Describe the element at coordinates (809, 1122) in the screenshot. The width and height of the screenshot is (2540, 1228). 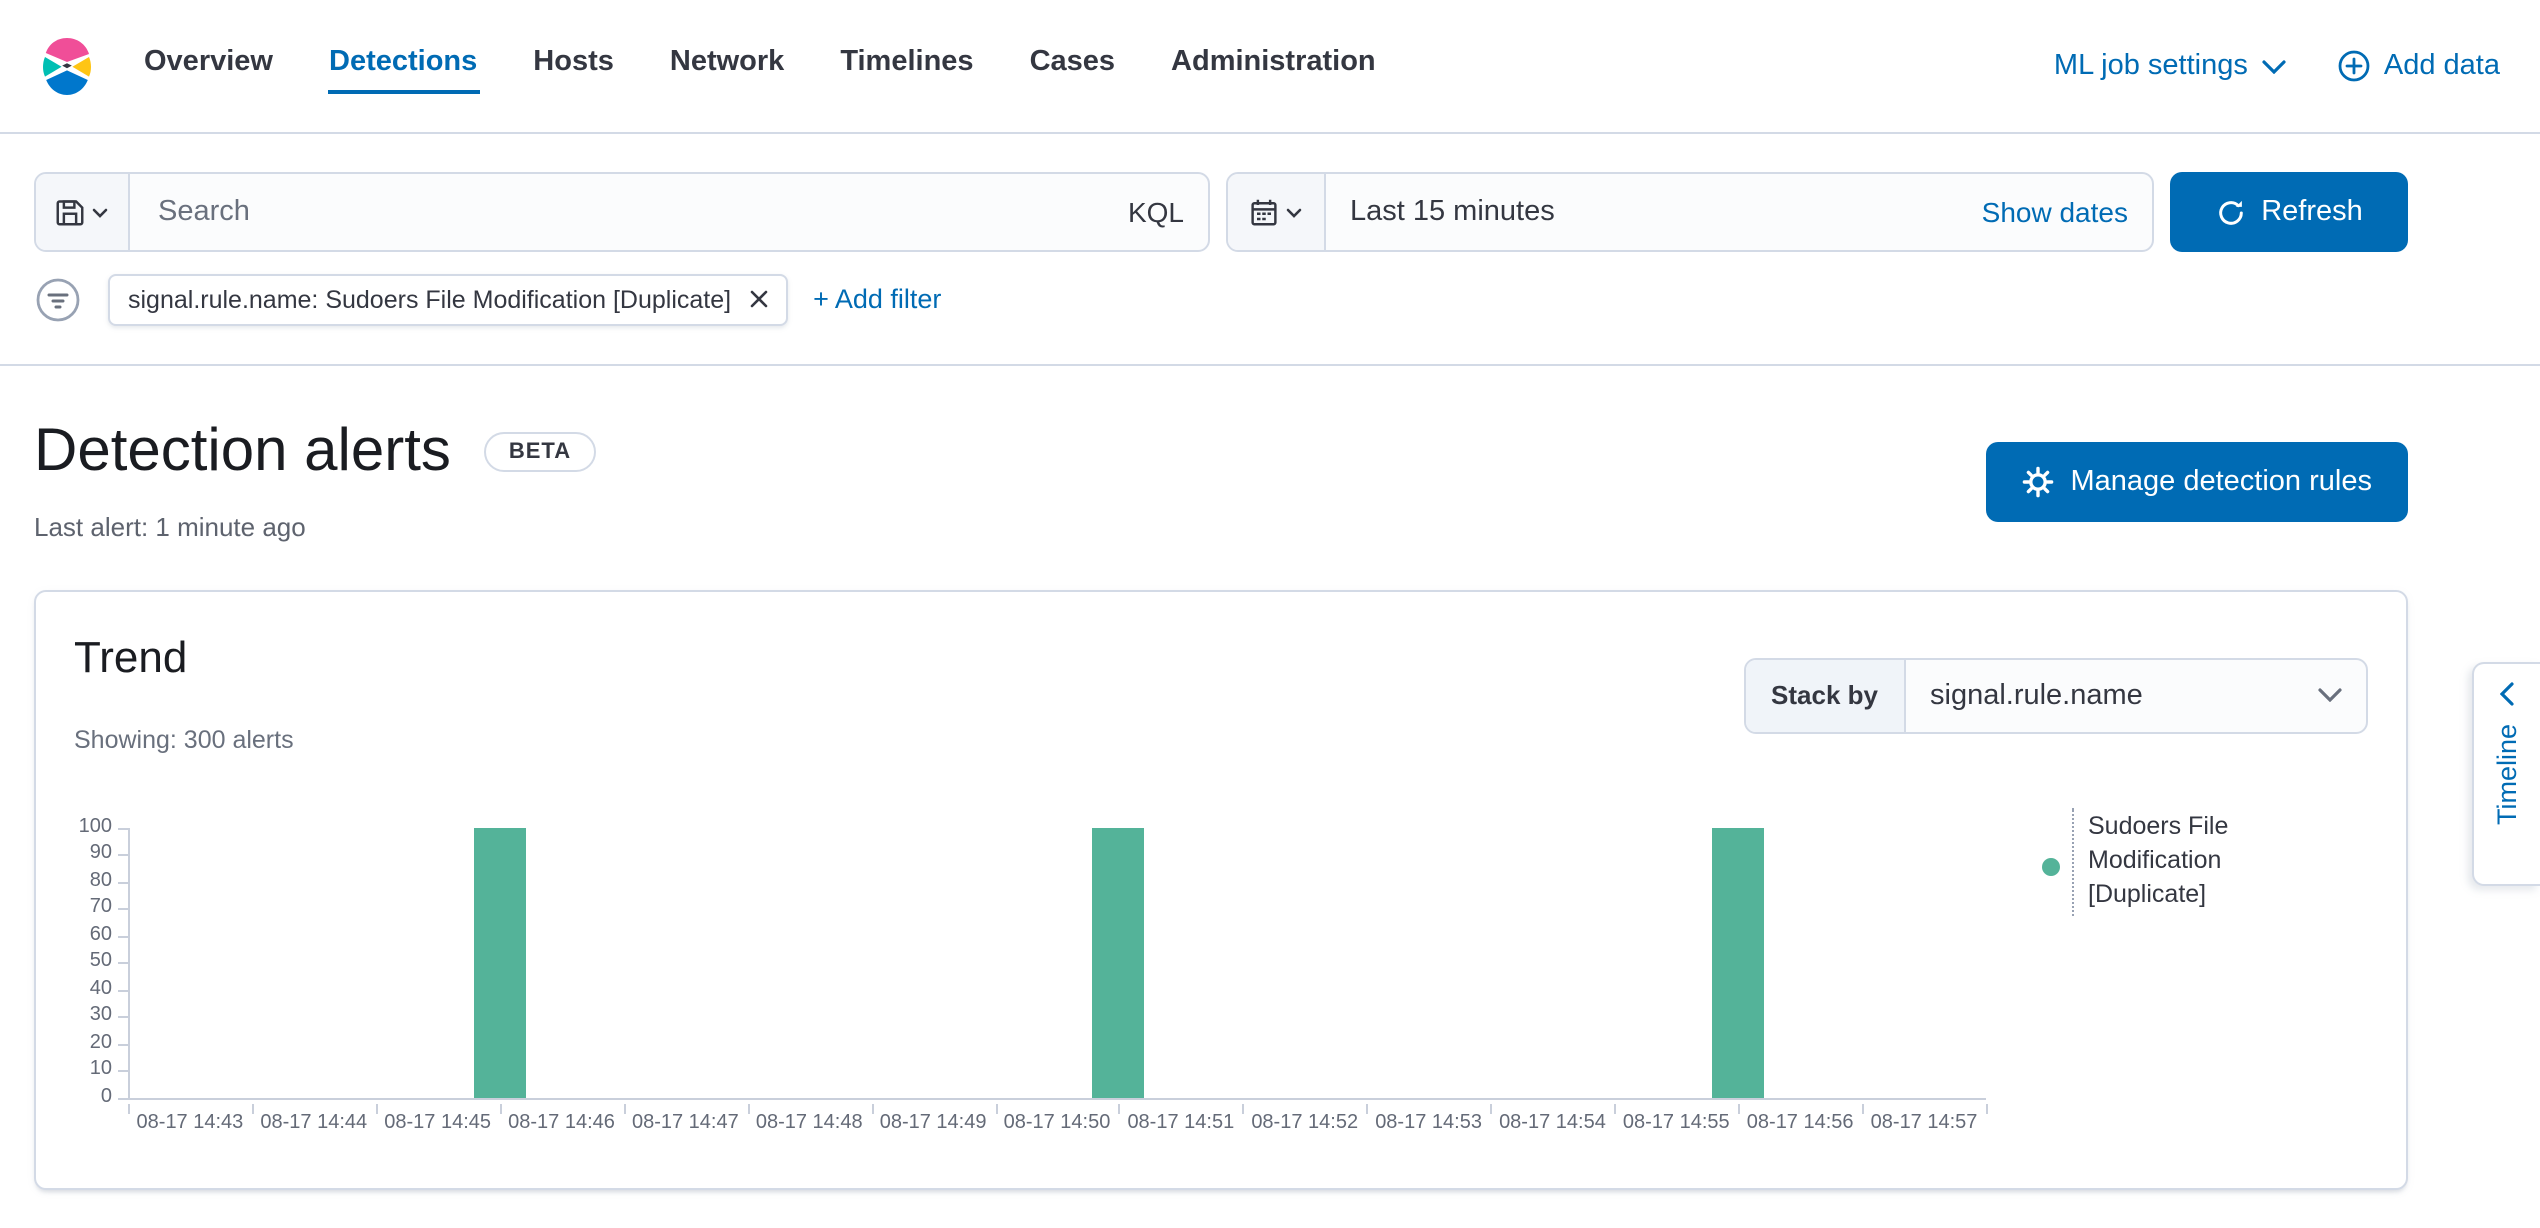
I see `x-tick-label: 08-17 14:48` at that location.